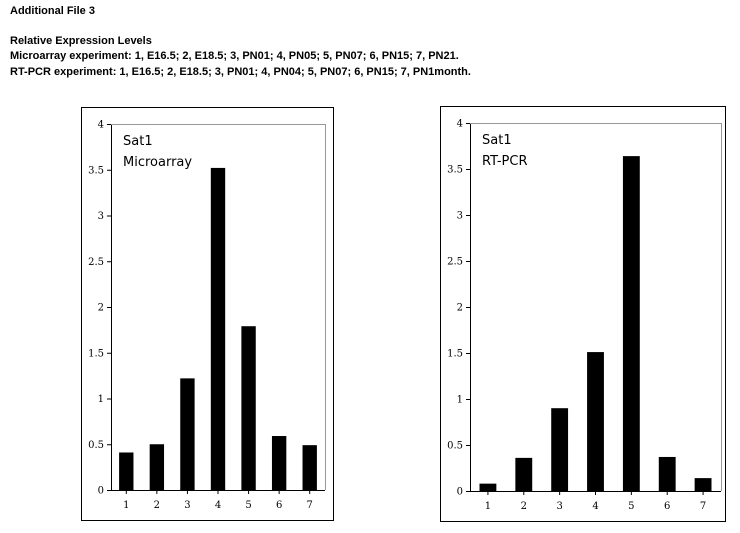 This screenshot has width=740, height=533. Describe the element at coordinates (504, 161) in the screenshot. I see `method-annotation: RT-PCR` at that location.